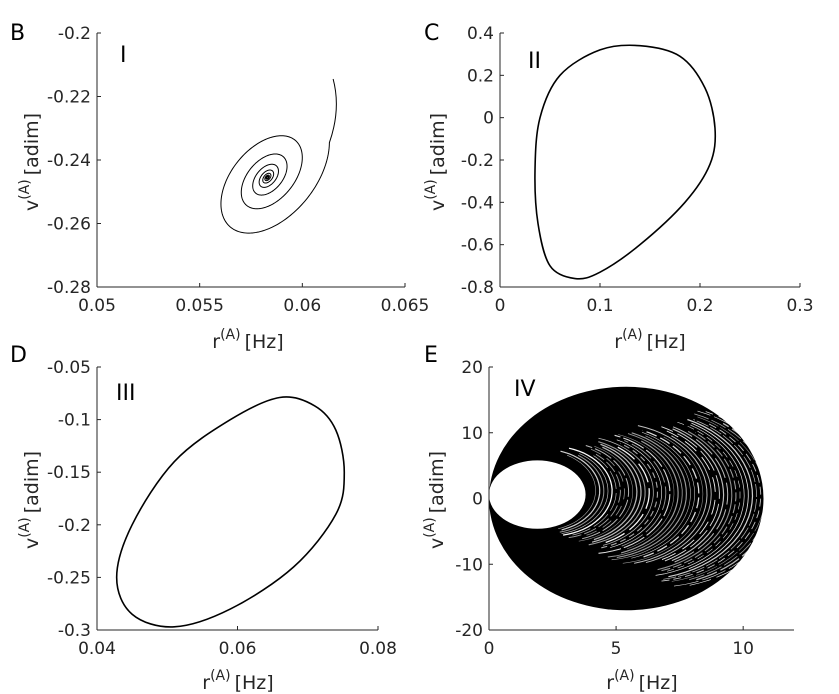 This screenshot has width=839, height=694. Describe the element at coordinates (69, 473) in the screenshot. I see `y-tick-label: -0.15` at that location.